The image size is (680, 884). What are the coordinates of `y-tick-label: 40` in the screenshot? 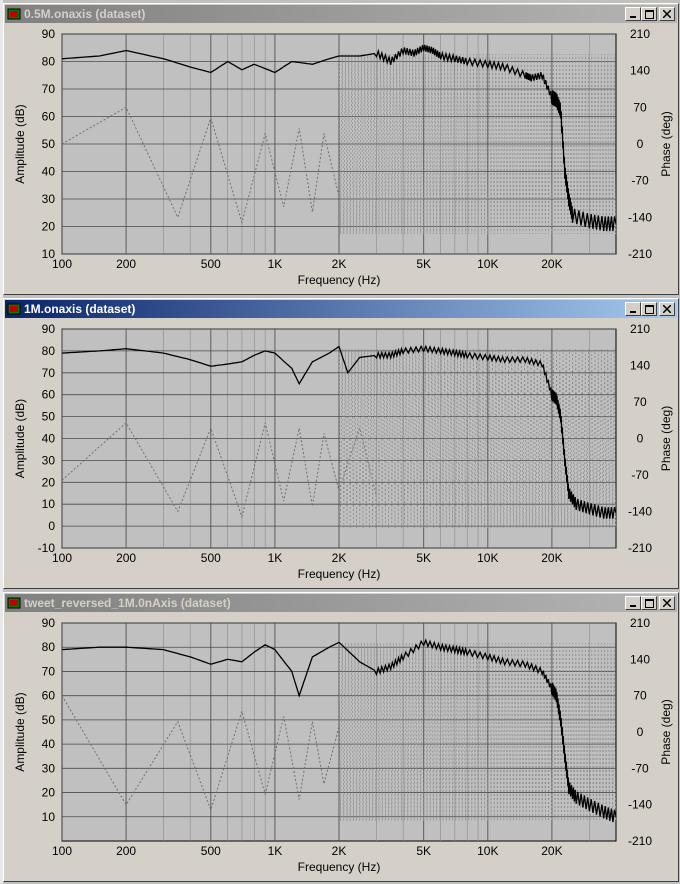 It's located at (49, 744).